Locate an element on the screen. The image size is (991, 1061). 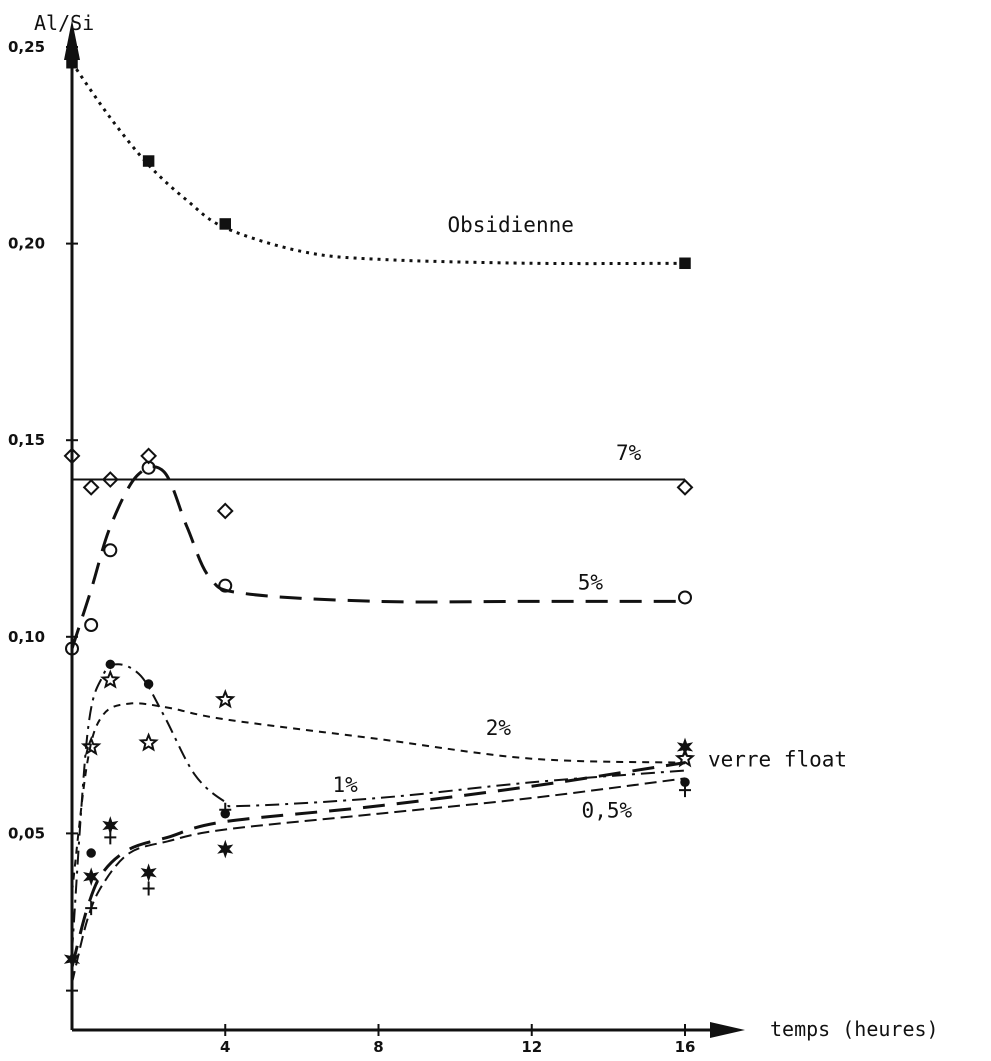
x-tick-label: 12 is located at coordinates (531, 1047).